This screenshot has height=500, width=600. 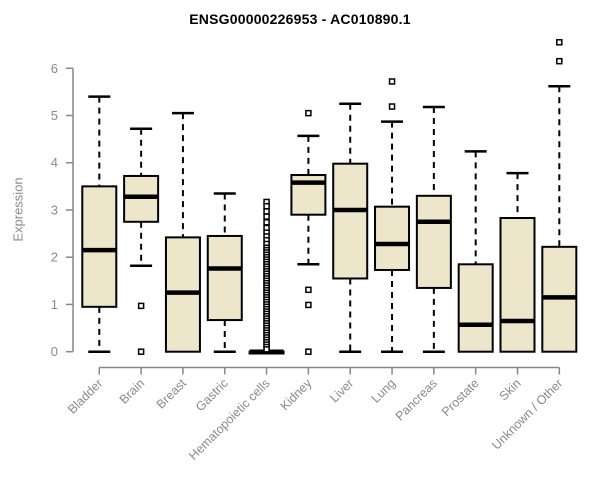 What do you see at coordinates (460, 397) in the screenshot?
I see `x-tick-label-prostate: Prostate` at bounding box center [460, 397].